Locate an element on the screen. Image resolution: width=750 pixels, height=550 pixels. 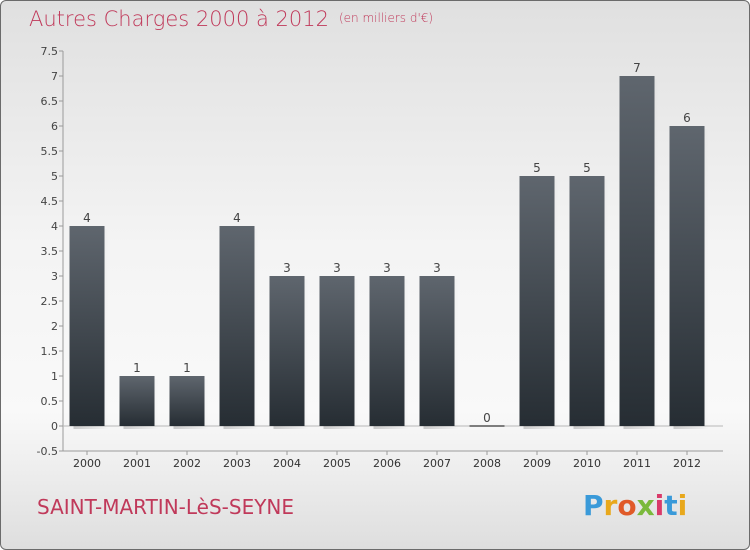
y-tick-label: 4.5 is located at coordinates (50, 201).